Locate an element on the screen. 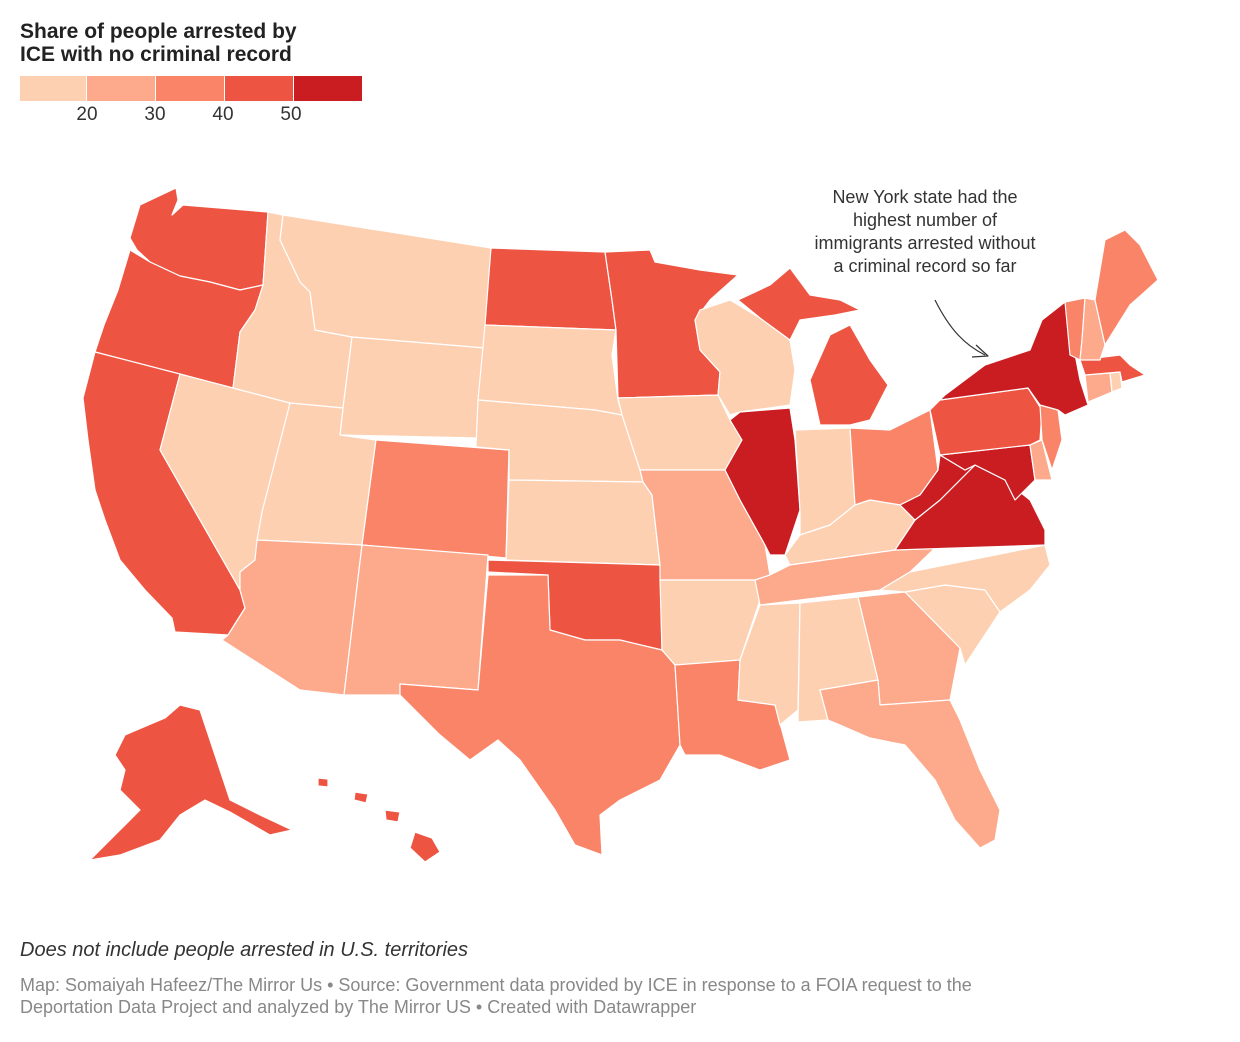 This screenshot has width=1240, height=1042. state-illinois is located at coordinates (762, 481).